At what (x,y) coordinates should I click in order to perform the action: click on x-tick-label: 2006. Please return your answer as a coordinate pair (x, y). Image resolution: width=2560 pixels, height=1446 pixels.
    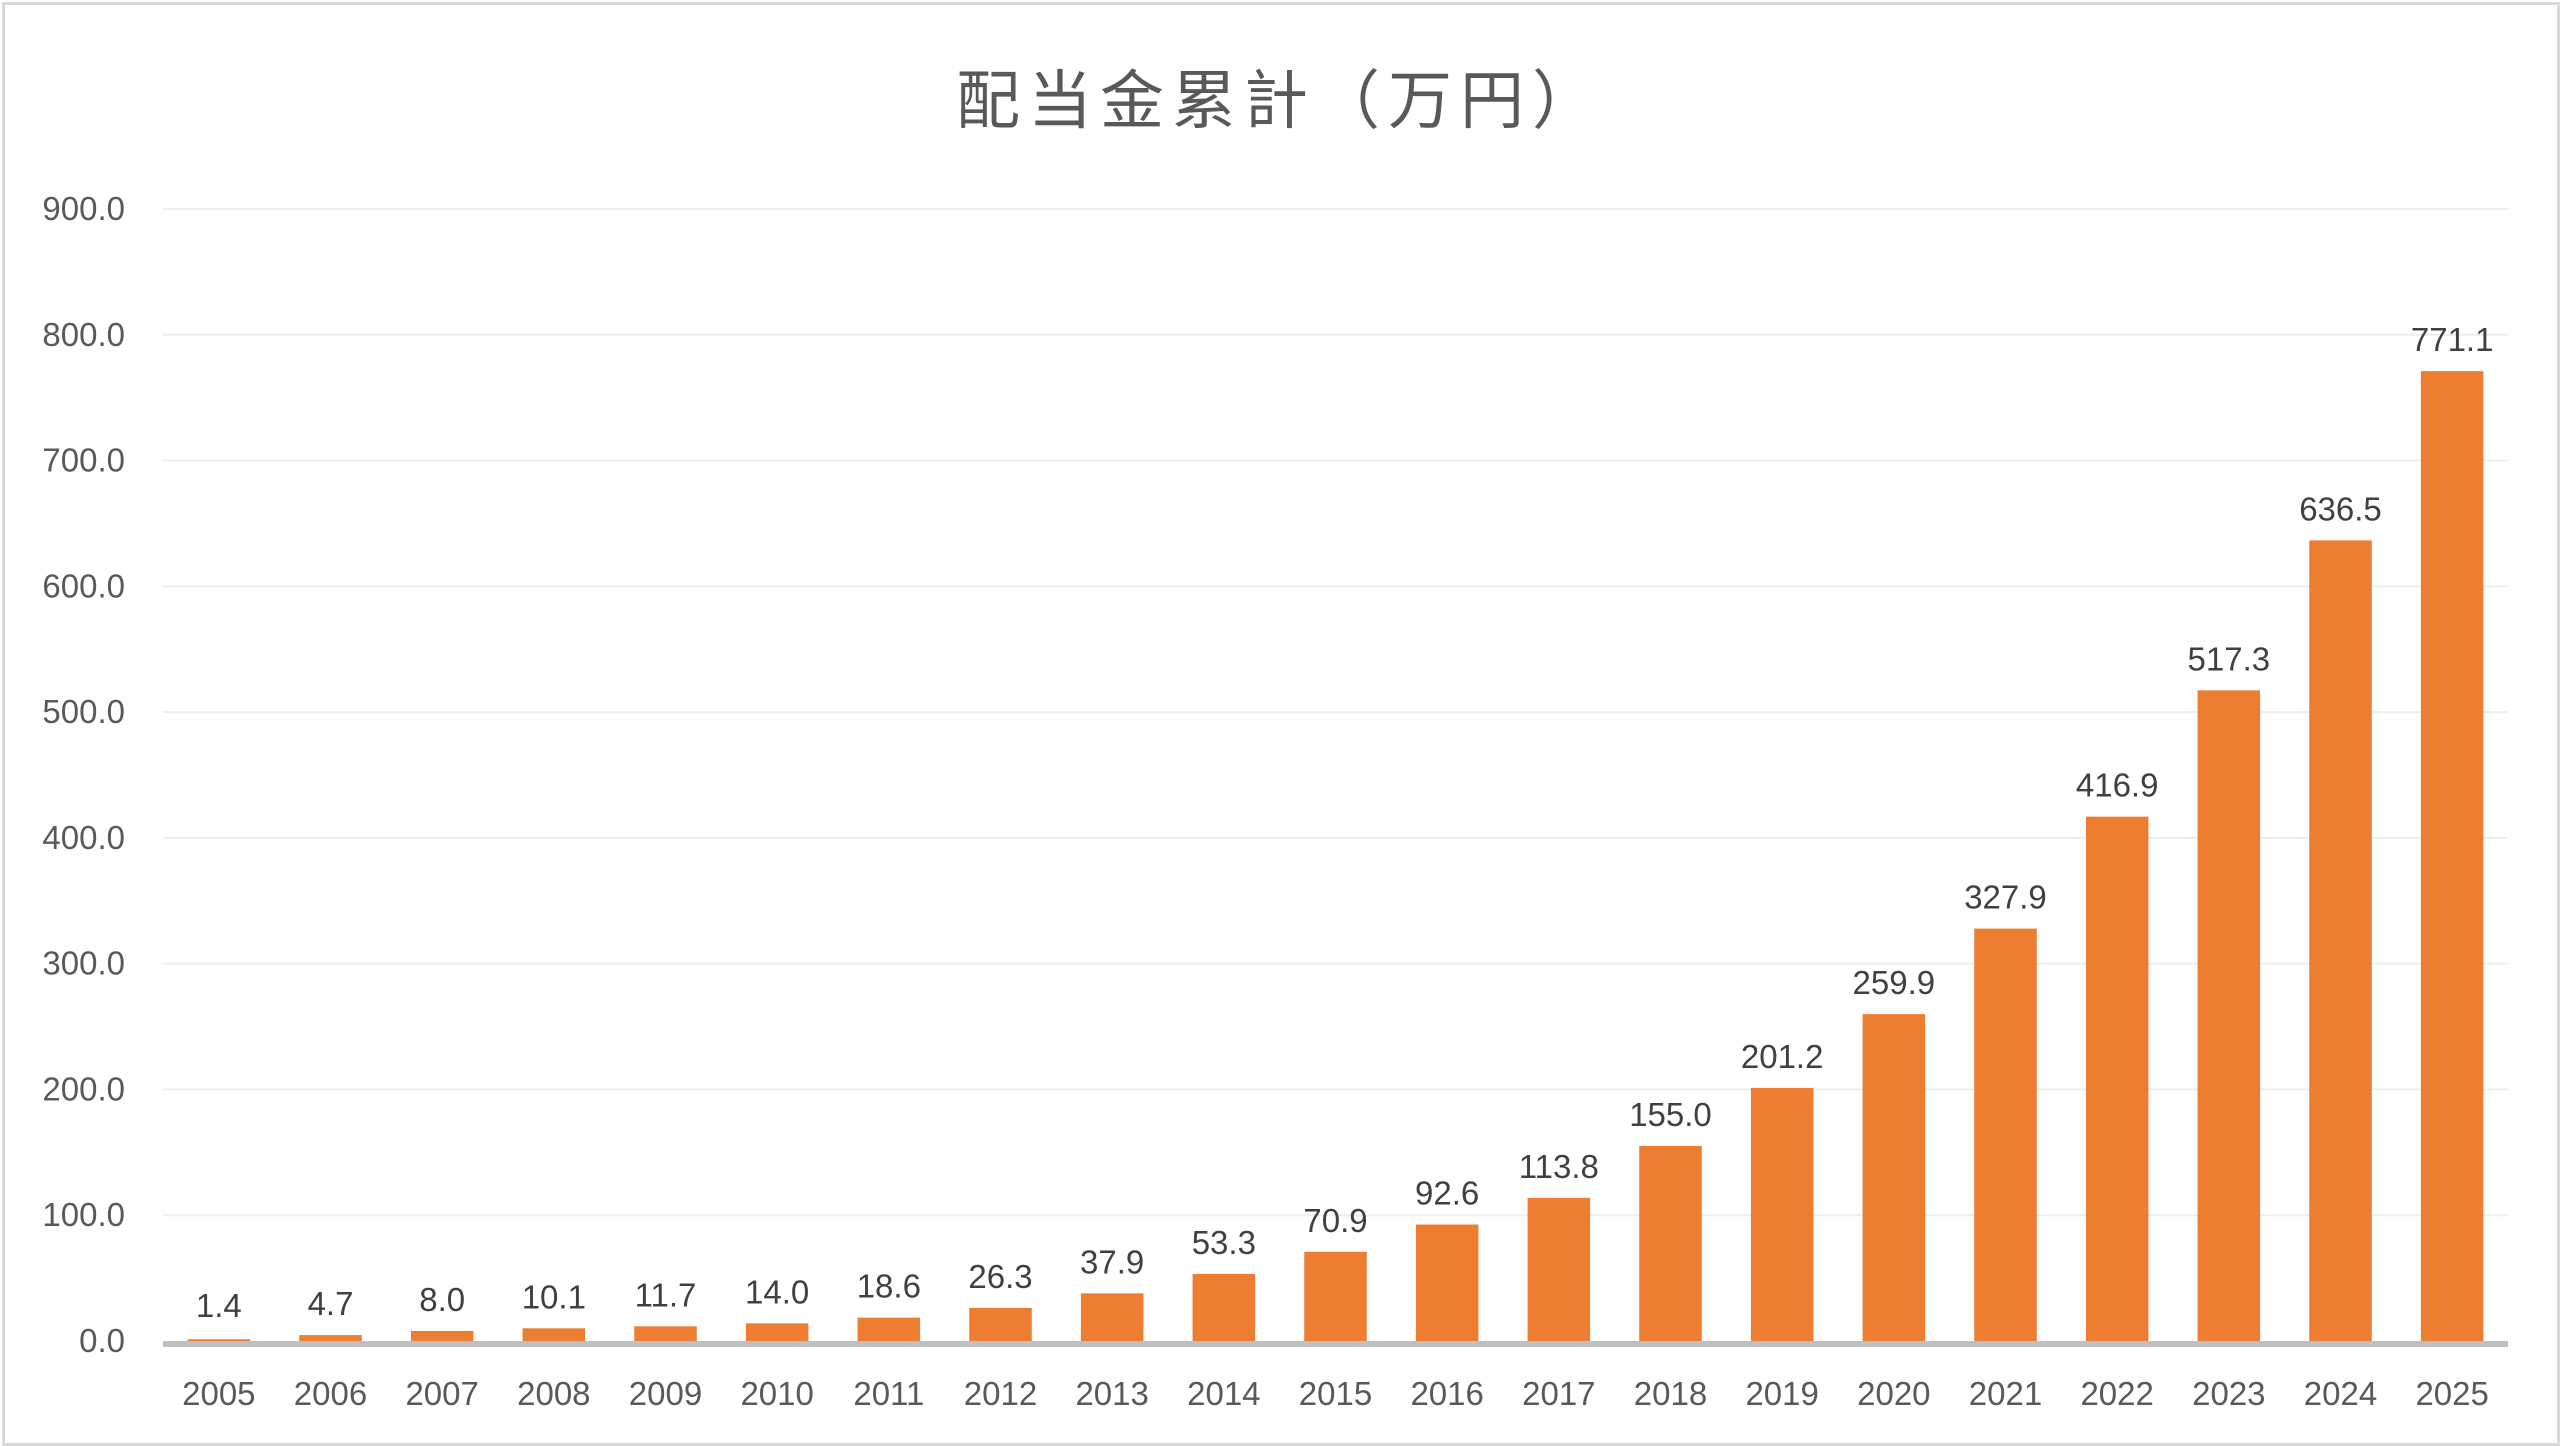
    Looking at the image, I should click on (330, 1393).